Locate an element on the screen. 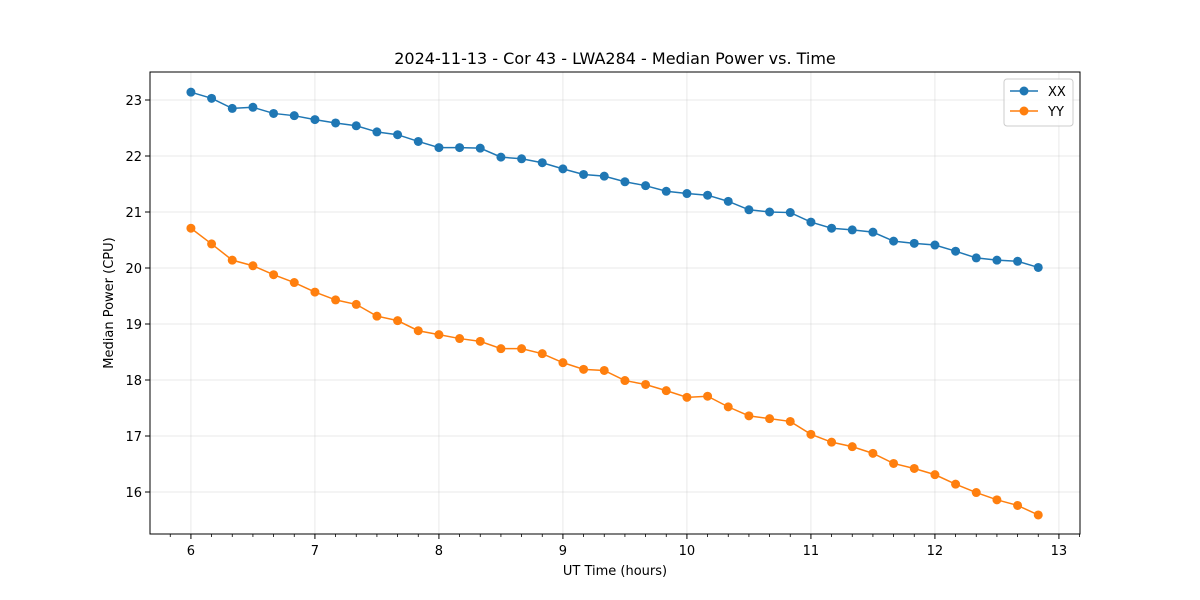 The image size is (1200, 600). y-tick-label: 19 is located at coordinates (133, 325).